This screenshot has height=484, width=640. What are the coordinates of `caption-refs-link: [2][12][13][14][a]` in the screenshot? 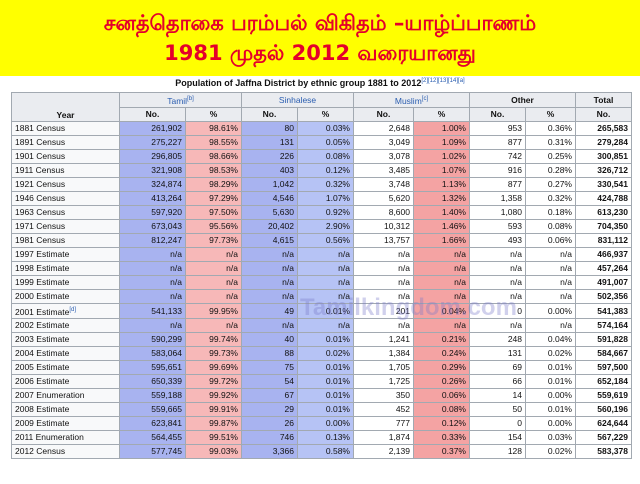 It's located at (443, 81).